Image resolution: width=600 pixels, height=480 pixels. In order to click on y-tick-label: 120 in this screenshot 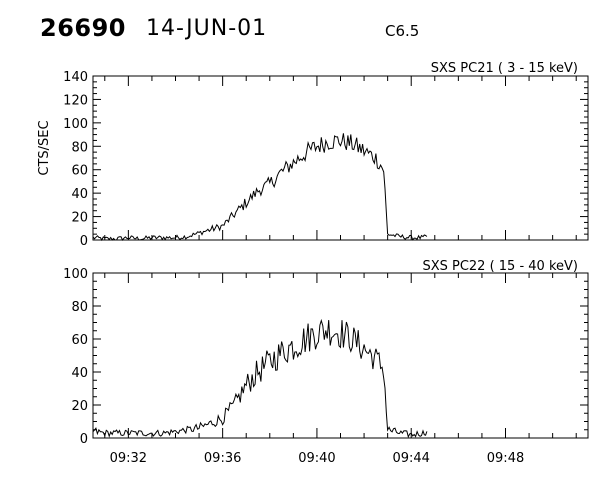, I will do `click(75, 100)`.